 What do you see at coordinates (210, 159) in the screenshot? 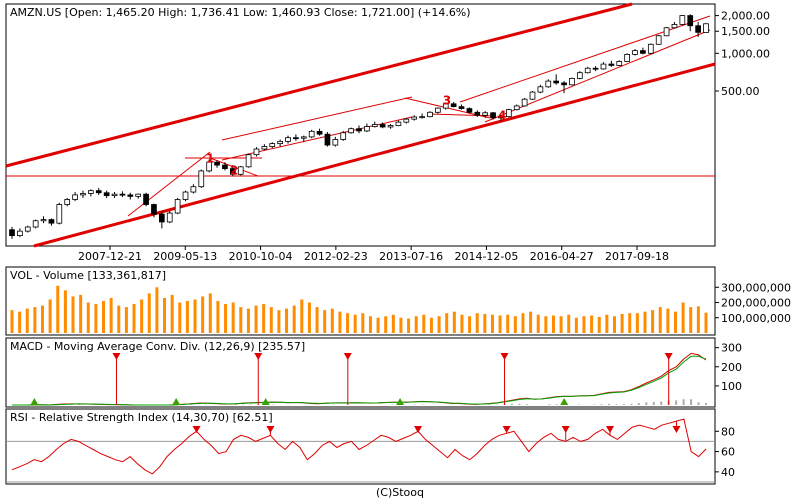
I see `wave-label: 1` at bounding box center [210, 159].